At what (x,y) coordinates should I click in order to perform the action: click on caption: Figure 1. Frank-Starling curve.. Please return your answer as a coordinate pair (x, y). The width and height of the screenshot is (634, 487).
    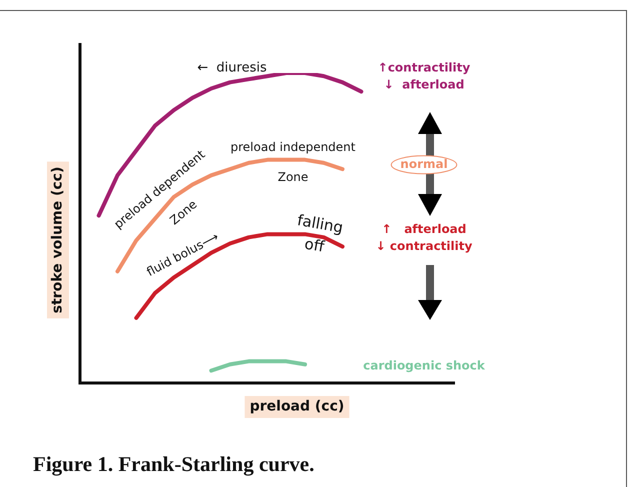
    Looking at the image, I should click on (173, 464).